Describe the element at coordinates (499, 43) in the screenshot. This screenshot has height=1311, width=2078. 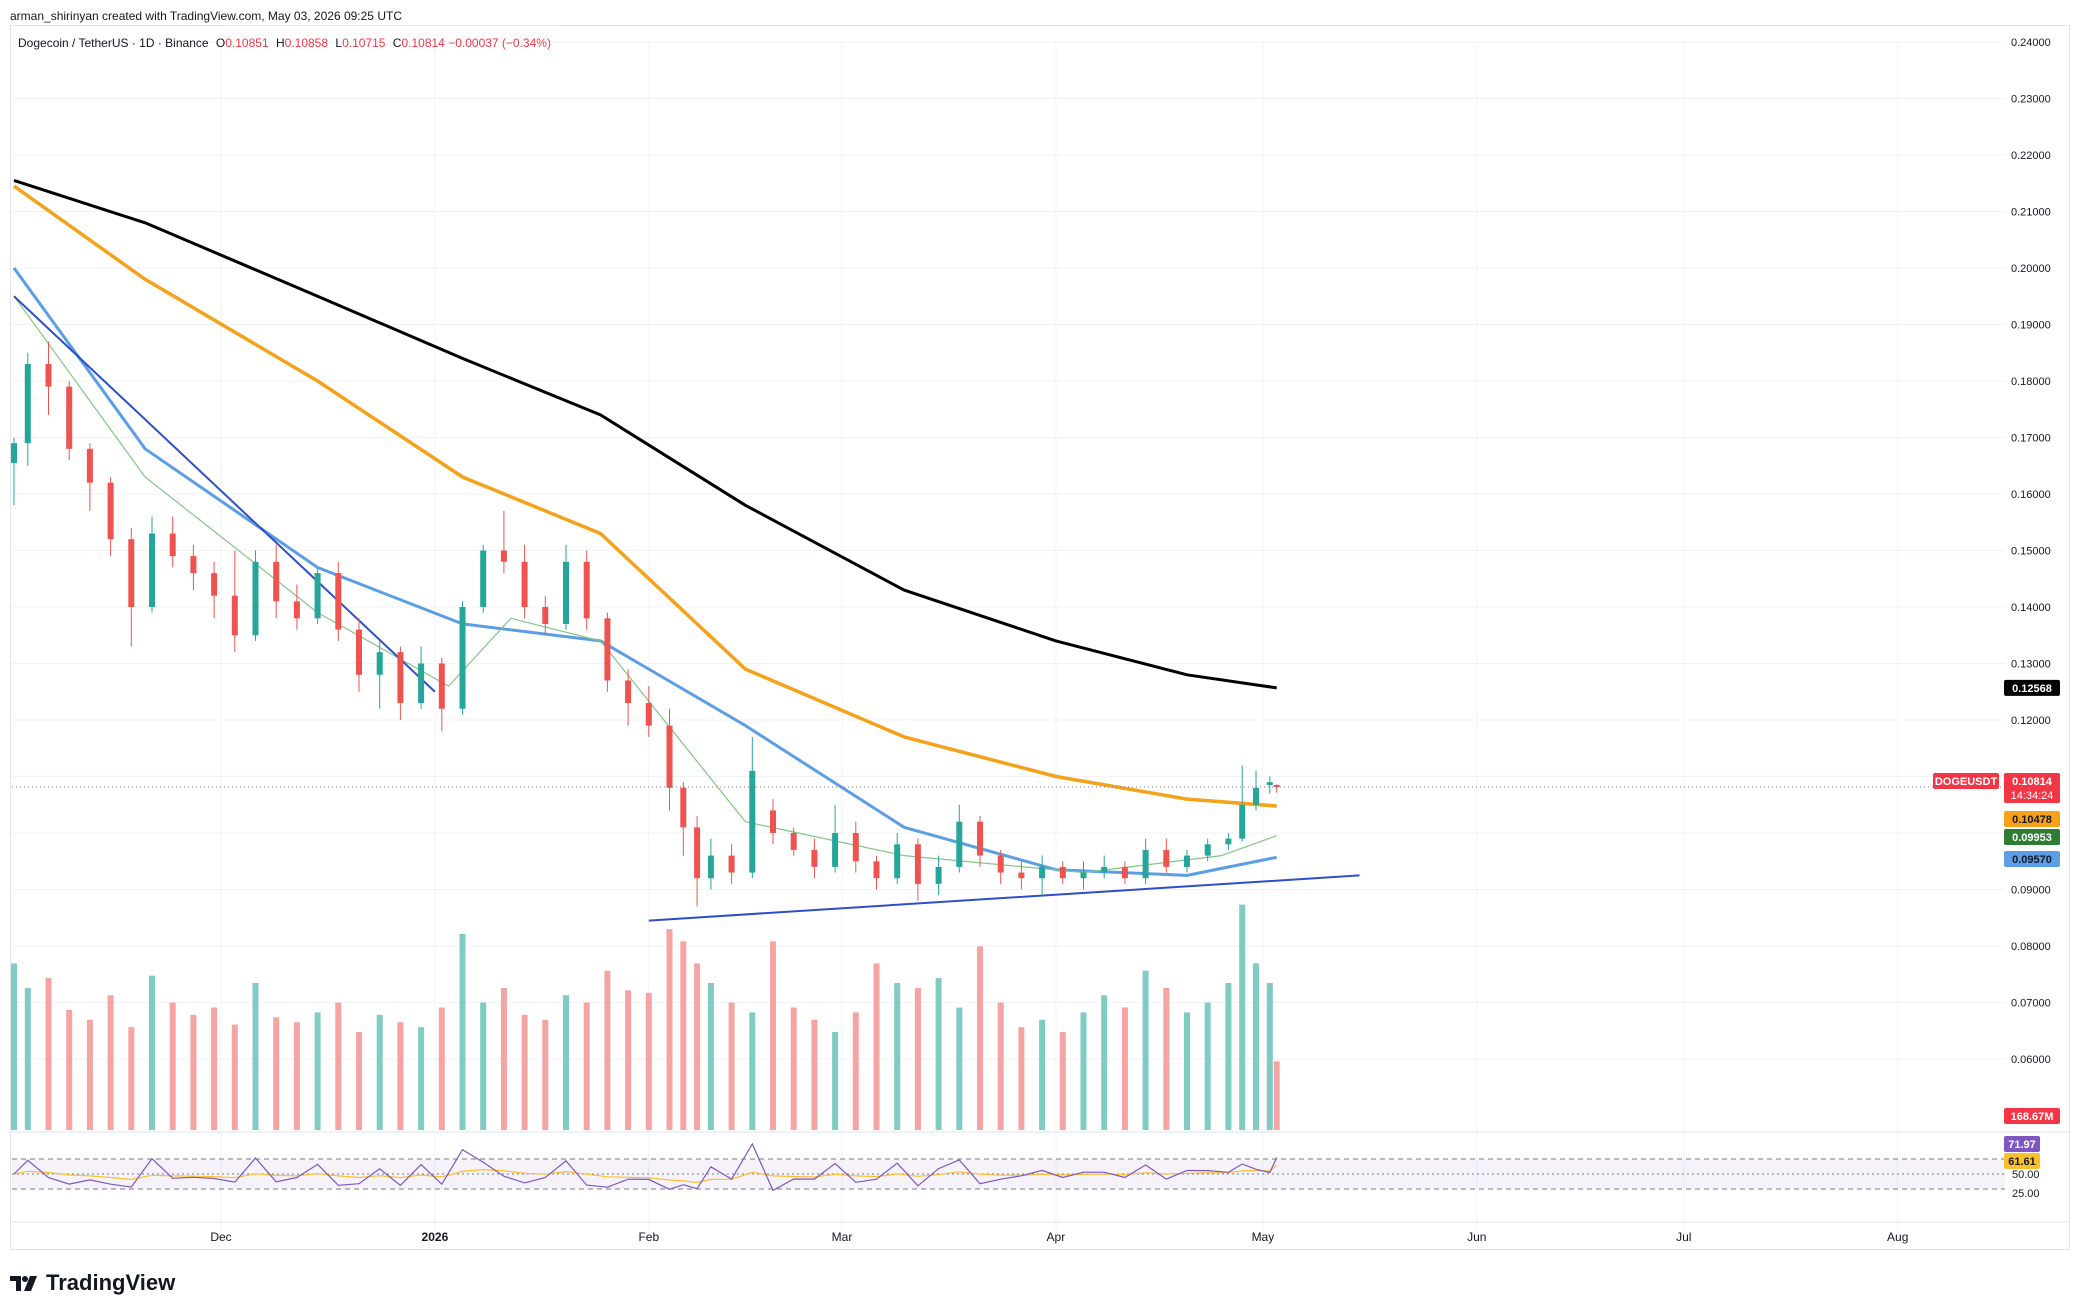
I see `change-value: −0.00037 (−0.34%)` at that location.